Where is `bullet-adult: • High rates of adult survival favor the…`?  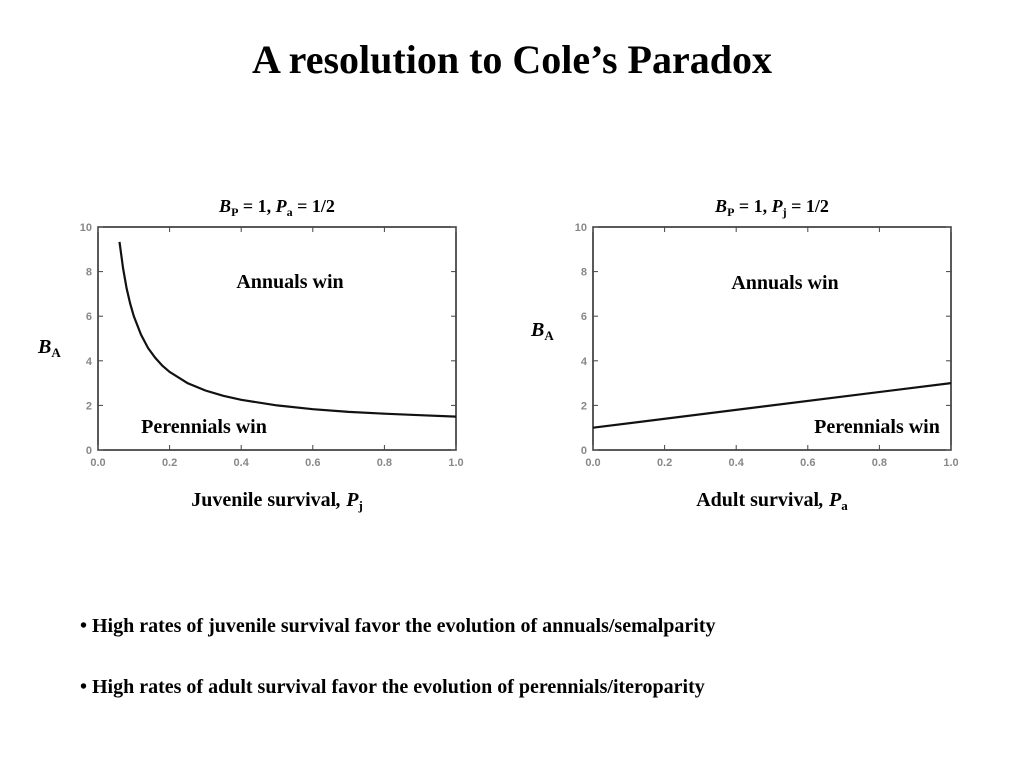 bullet-adult: • High rates of adult survival favor the… is located at coordinates (392, 687).